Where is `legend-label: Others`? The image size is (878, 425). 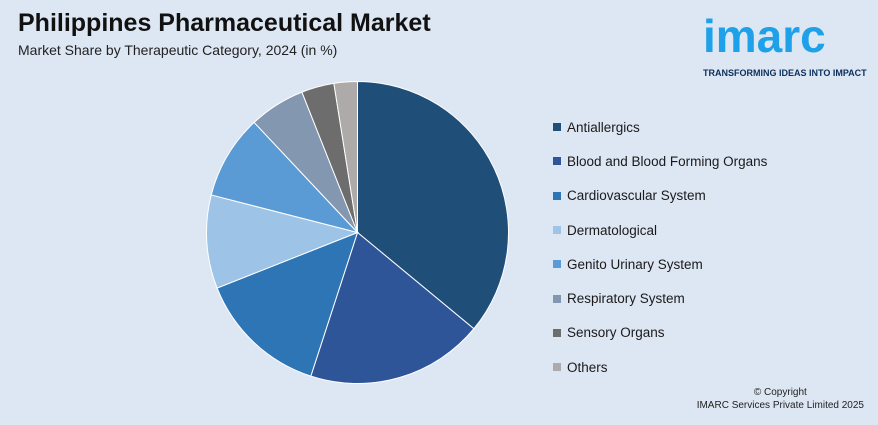
legend-label: Others is located at coordinates (587, 367).